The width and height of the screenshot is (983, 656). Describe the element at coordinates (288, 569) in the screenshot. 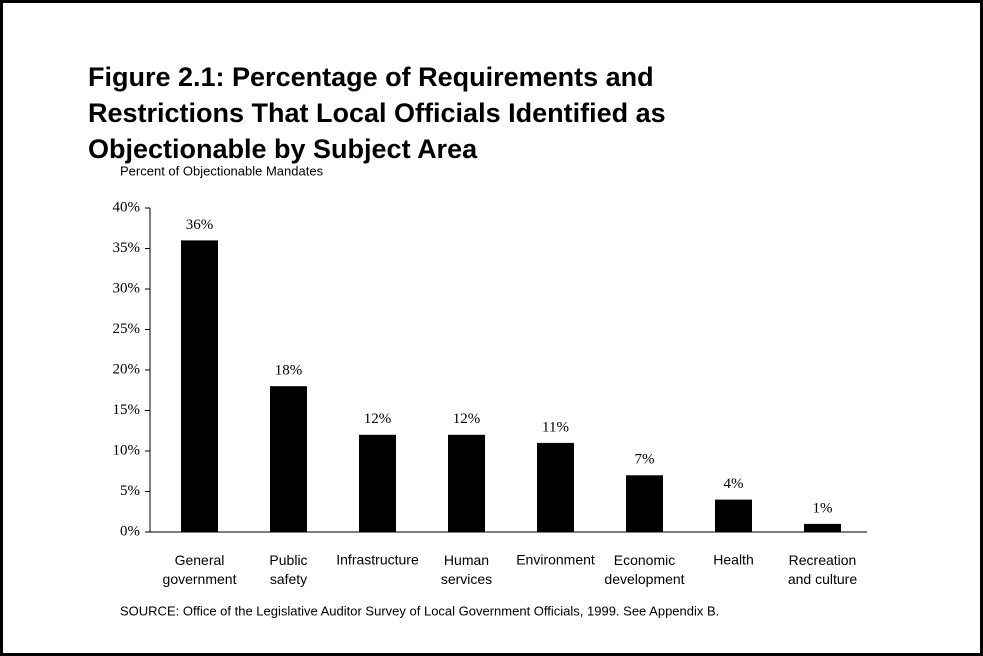

I see `x-tick-label: Public safety` at that location.